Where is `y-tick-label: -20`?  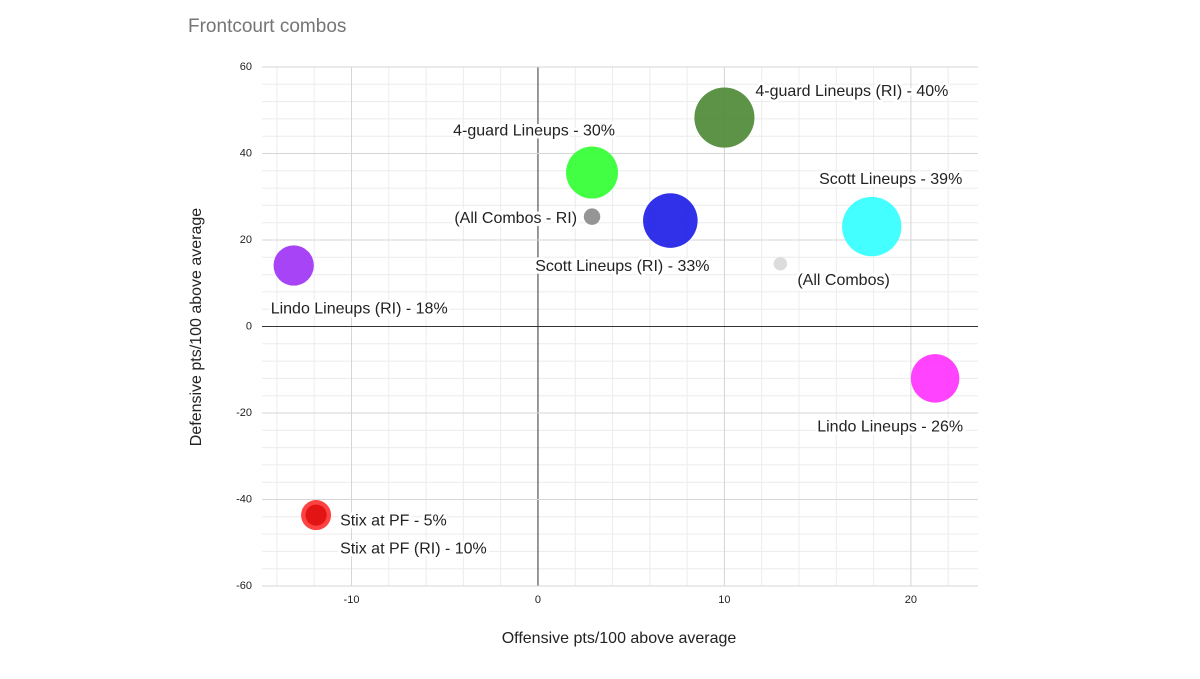
y-tick-label: -20 is located at coordinates (244, 413).